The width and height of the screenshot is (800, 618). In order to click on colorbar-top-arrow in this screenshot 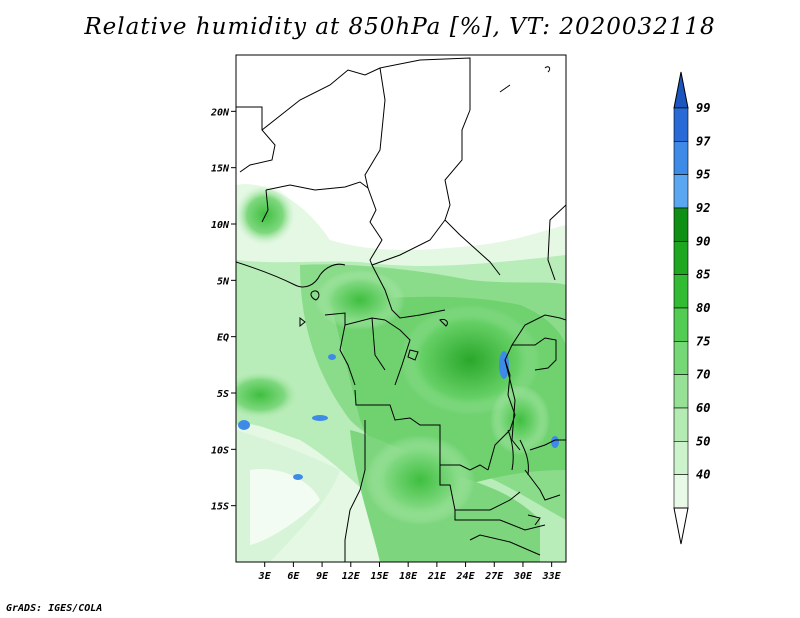, I will do `click(681, 90)`.